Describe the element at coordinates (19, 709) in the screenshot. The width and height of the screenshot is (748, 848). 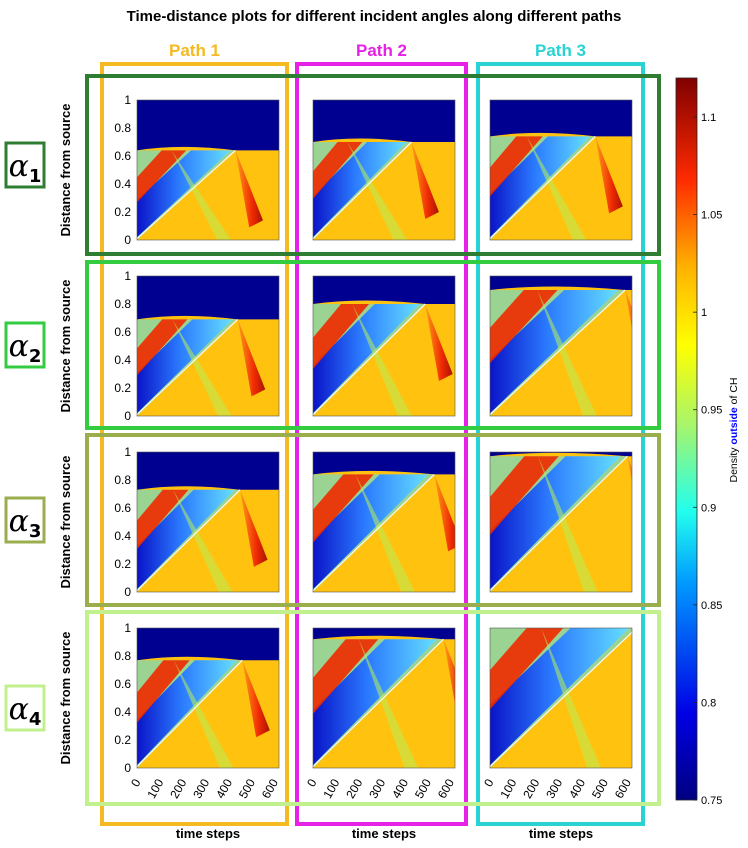
I see `angle-symbol: α` at that location.